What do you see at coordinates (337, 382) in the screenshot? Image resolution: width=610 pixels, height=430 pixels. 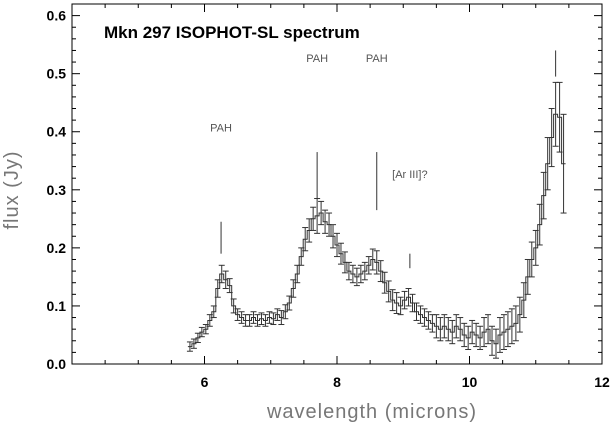 I see `x-tick-label: 8` at bounding box center [337, 382].